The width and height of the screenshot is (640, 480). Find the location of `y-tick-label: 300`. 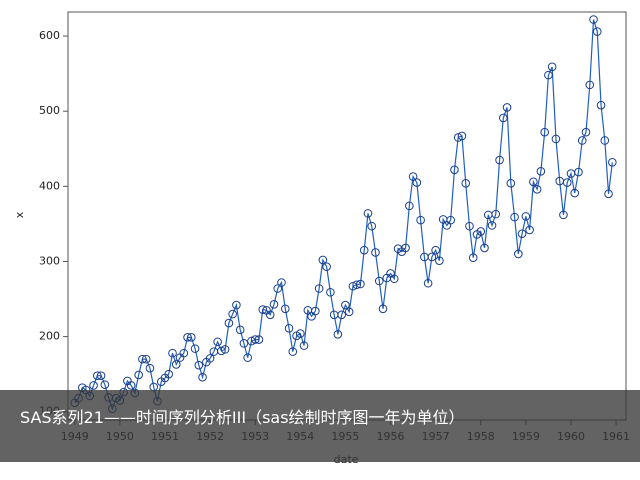

y-tick-label: 300 is located at coordinates (49, 260).